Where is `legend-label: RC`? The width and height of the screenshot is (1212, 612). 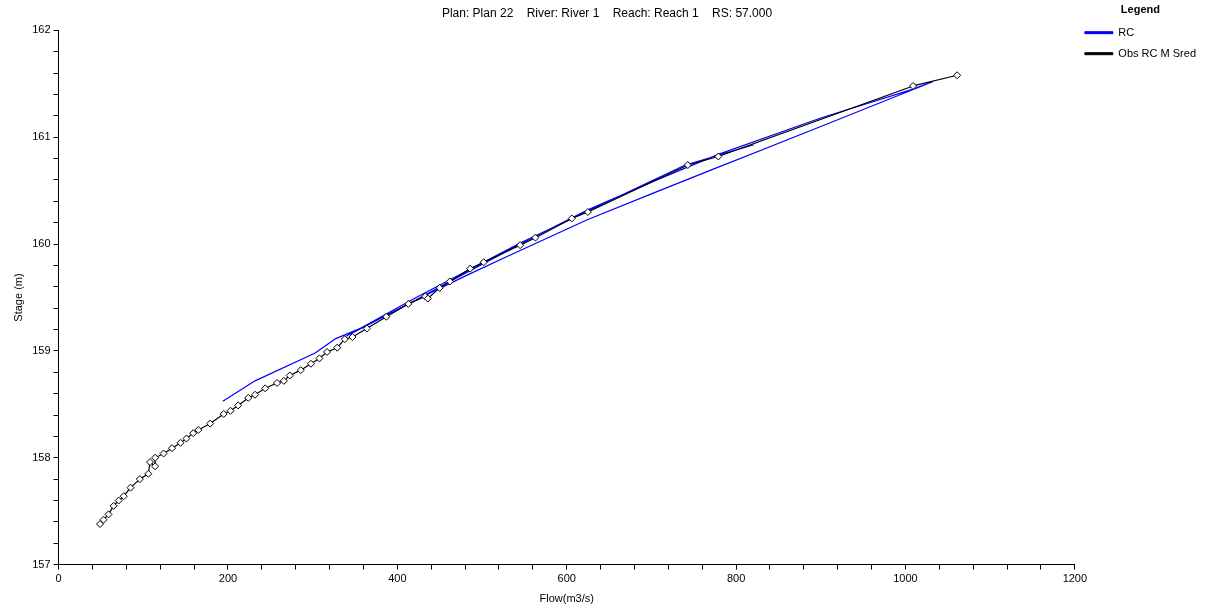 legend-label: RC is located at coordinates (1126, 31).